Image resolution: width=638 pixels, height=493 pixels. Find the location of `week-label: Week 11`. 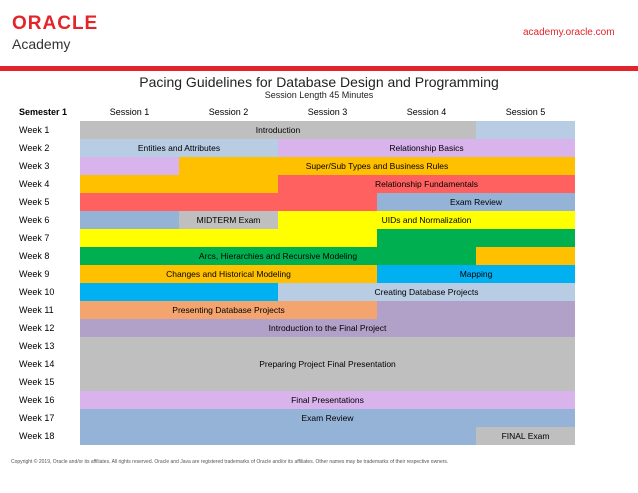

week-label: Week 11 is located at coordinates (36, 310).